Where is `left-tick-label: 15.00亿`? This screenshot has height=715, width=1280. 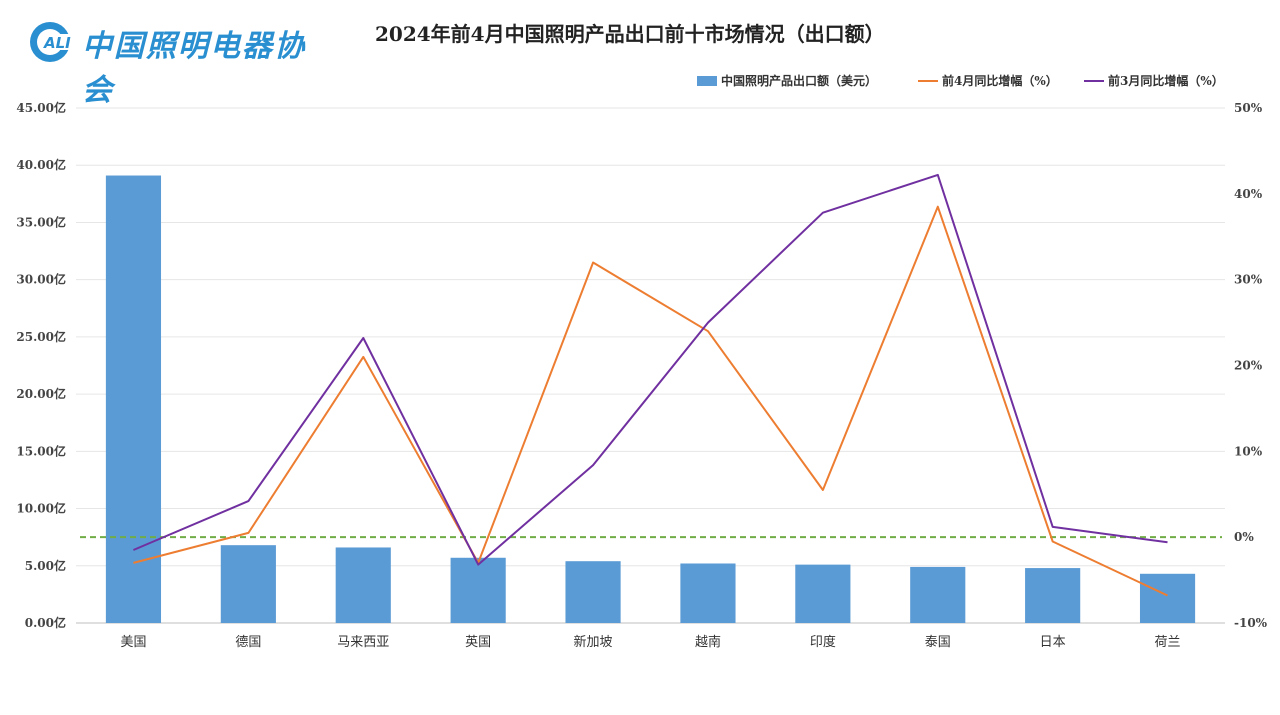
left-tick-label: 15.00亿 is located at coordinates (41, 450).